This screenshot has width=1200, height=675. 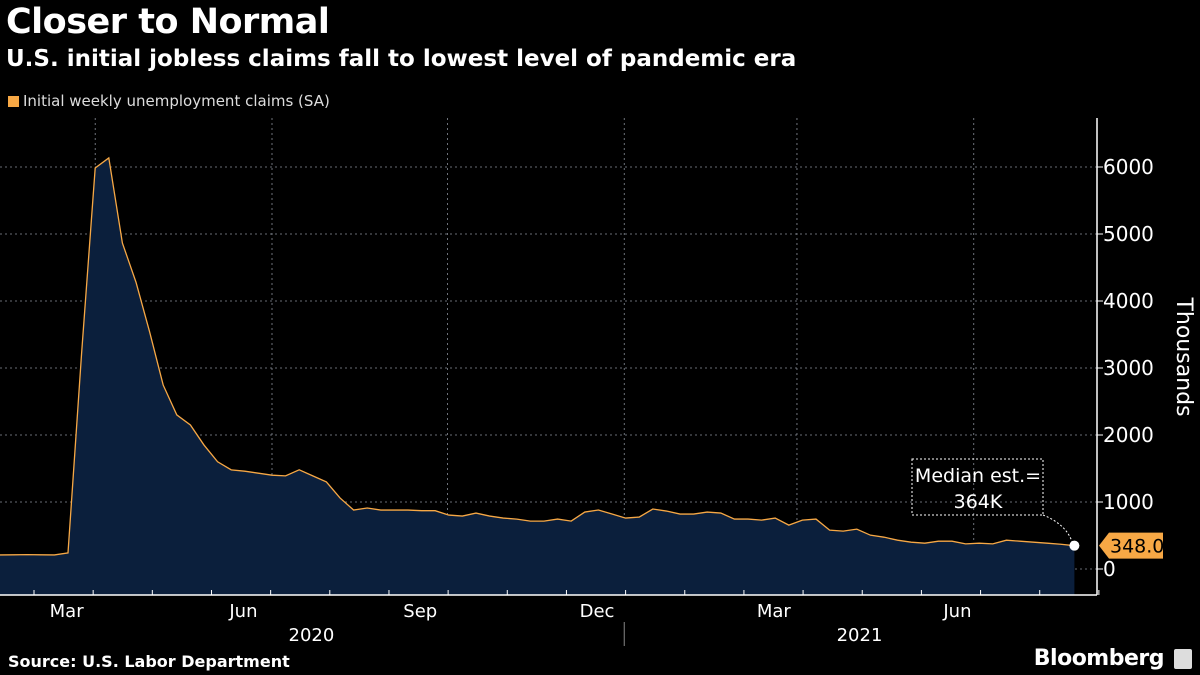 I want to click on annotation-box, so click(x=977, y=487).